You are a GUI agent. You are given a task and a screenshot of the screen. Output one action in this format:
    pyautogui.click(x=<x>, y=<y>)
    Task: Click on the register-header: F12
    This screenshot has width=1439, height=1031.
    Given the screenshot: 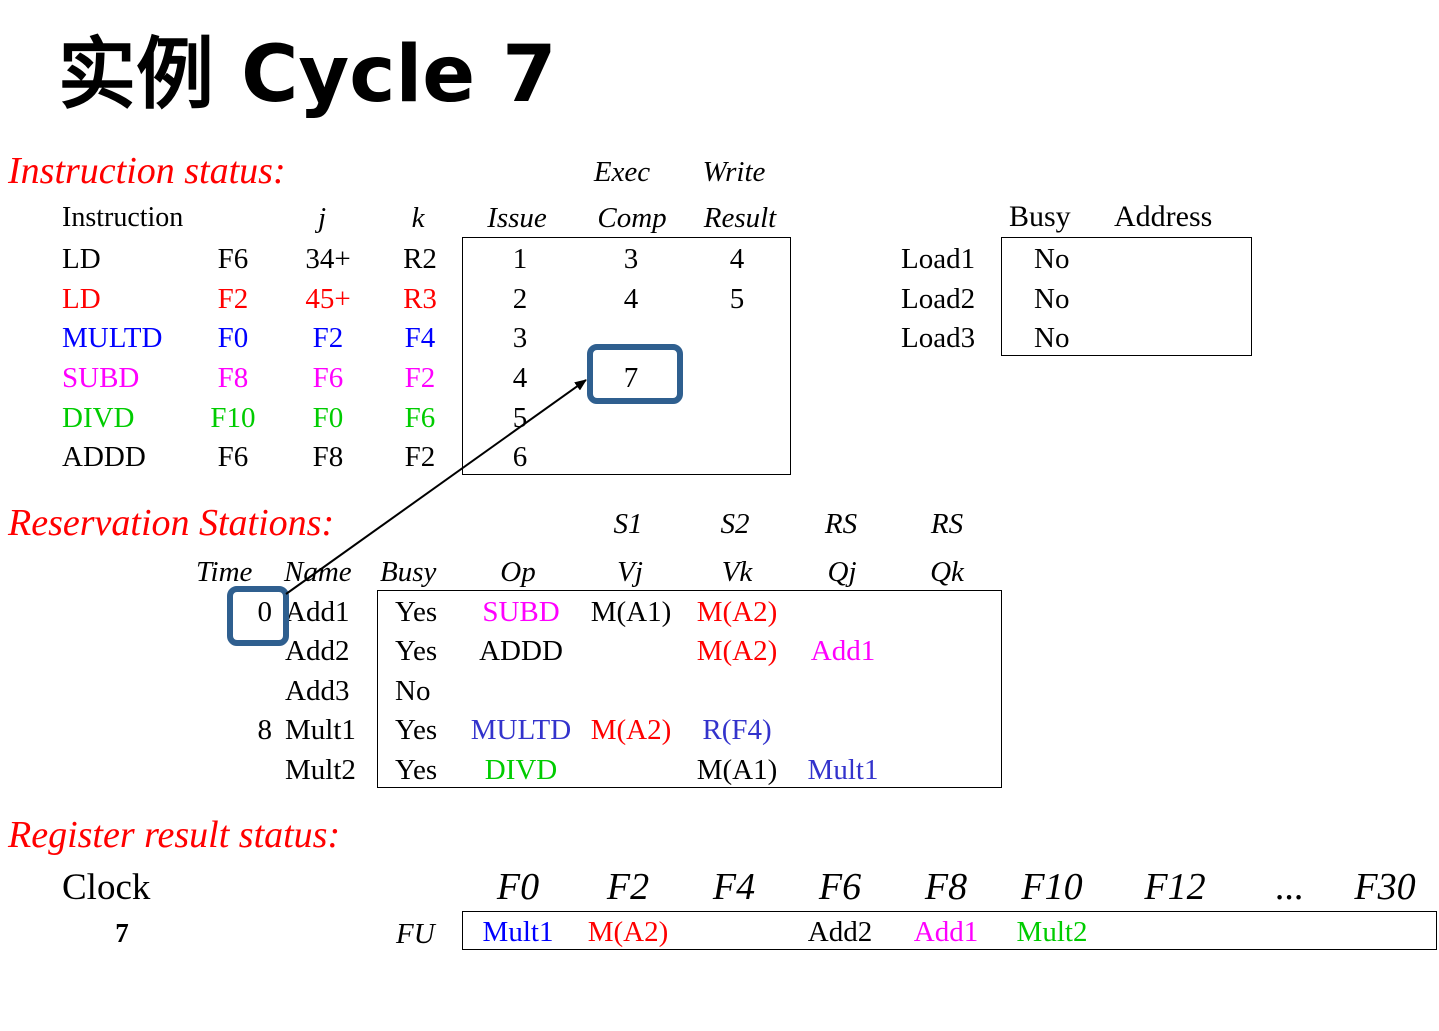 What is the action you would take?
    pyautogui.click(x=1175, y=887)
    